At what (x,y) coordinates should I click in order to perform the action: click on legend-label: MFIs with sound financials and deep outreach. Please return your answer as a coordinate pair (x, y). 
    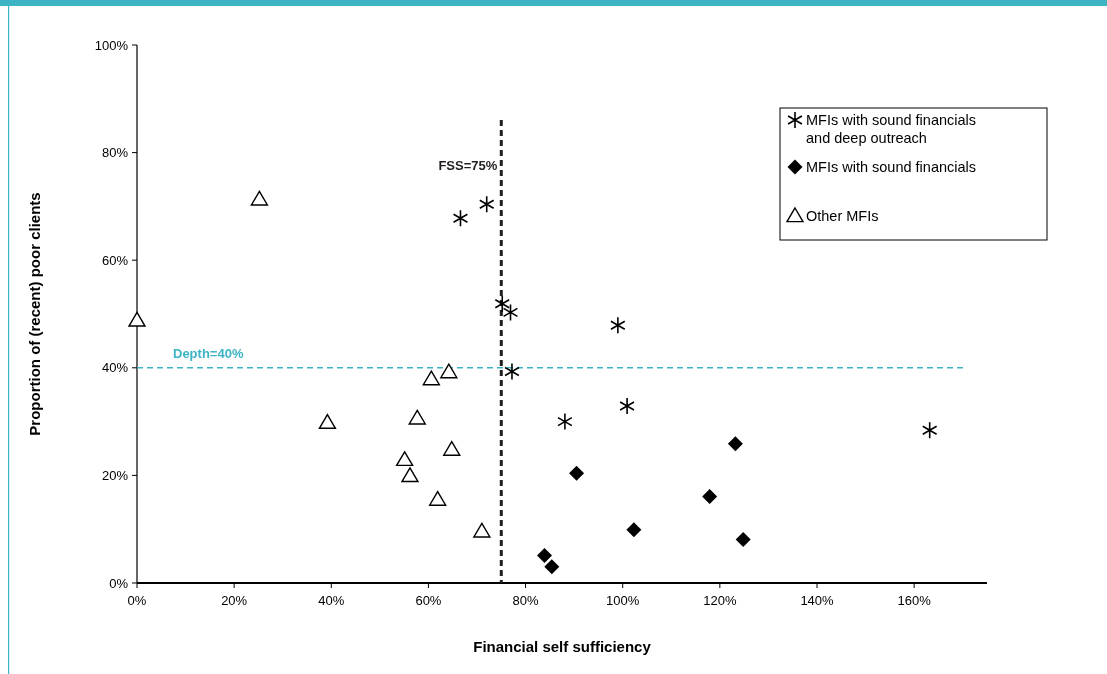
    Looking at the image, I should click on (891, 129).